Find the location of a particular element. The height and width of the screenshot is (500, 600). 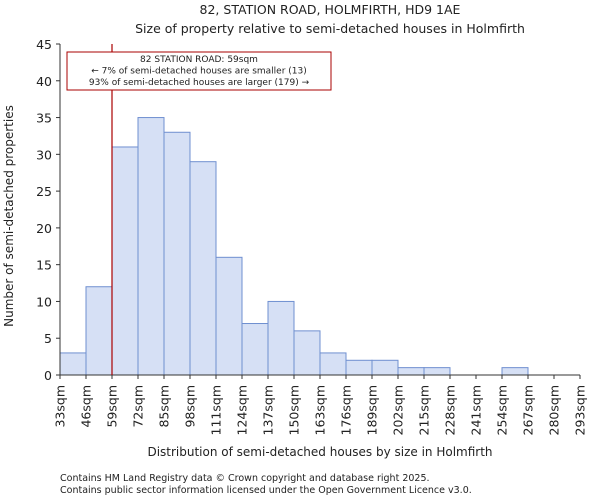

y-tick-label: 35 is located at coordinates (44, 118).